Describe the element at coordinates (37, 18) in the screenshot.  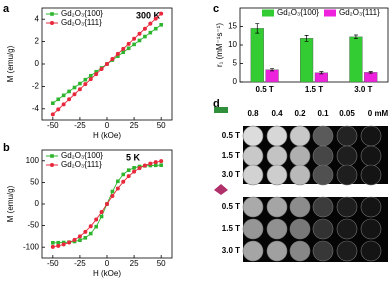
I see `y-tick-label: 4` at that location.